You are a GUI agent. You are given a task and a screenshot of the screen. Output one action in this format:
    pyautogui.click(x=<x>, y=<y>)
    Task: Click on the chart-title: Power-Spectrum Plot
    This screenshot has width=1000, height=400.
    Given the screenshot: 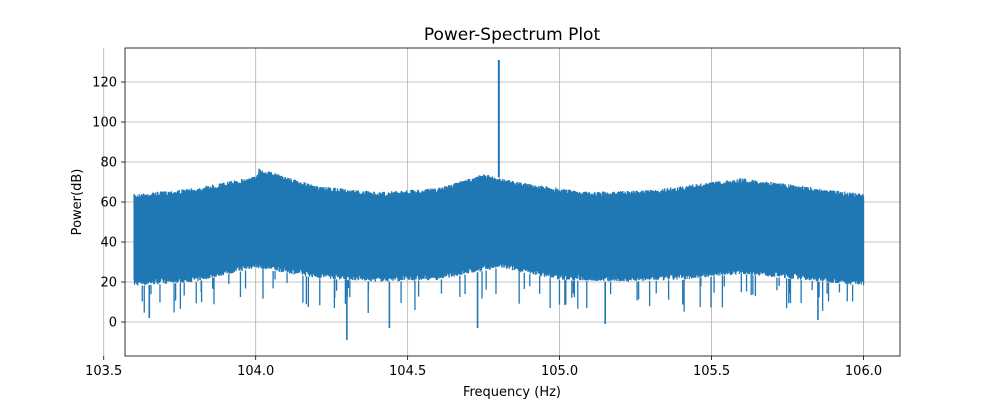 What is the action you would take?
    pyautogui.click(x=512, y=35)
    